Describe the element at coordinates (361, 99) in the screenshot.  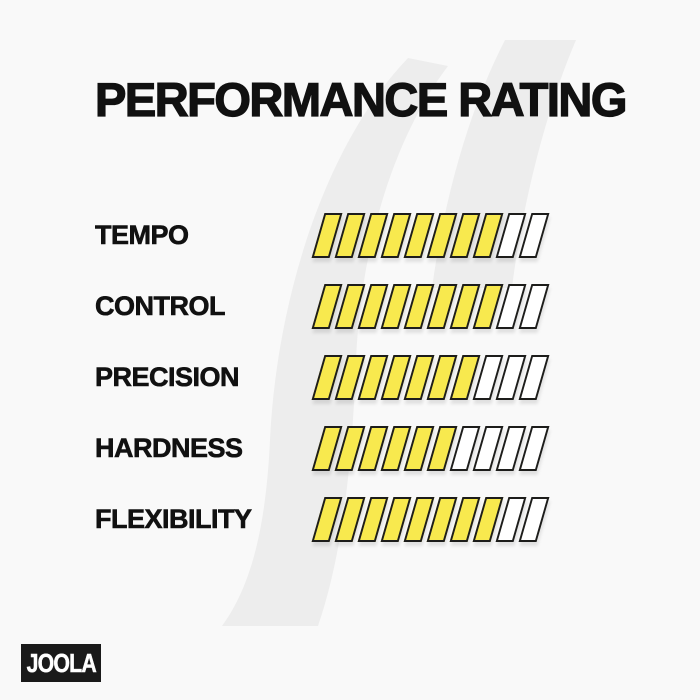
I see `page-title: PERFORMANCE RATING` at that location.